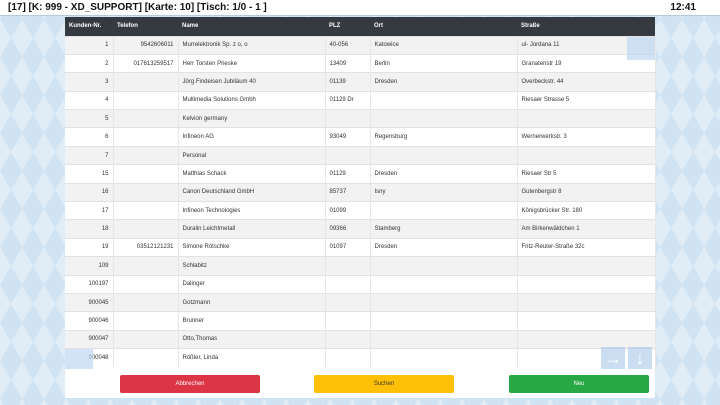 The image size is (720, 405). Describe the element at coordinates (683, 7) in the screenshot. I see `clock: 12:41` at that location.